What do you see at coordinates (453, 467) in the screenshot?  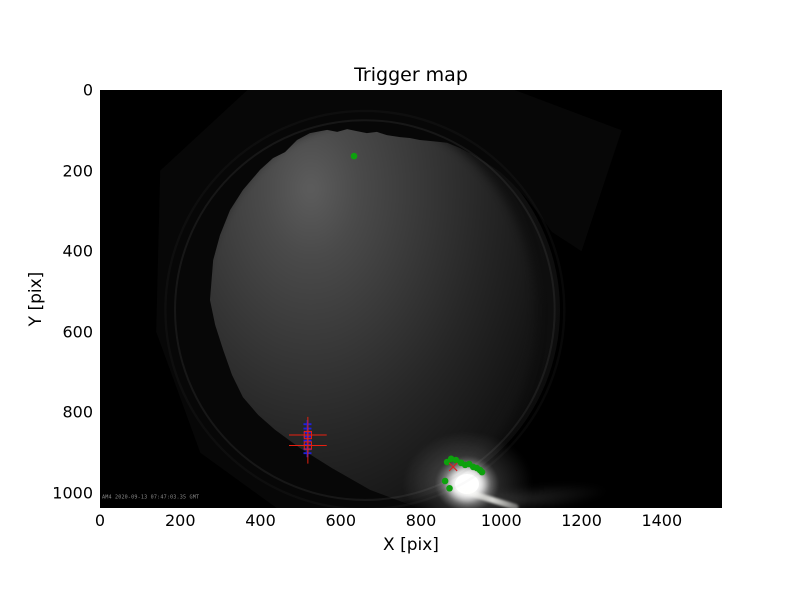 I see `red-x-marker` at bounding box center [453, 467].